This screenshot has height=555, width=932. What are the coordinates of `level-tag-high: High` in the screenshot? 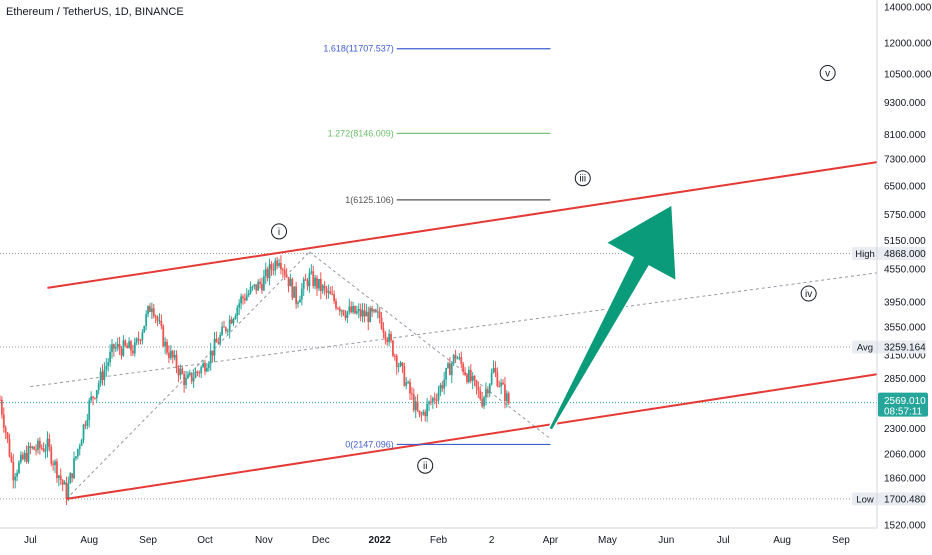 It's located at (865, 254).